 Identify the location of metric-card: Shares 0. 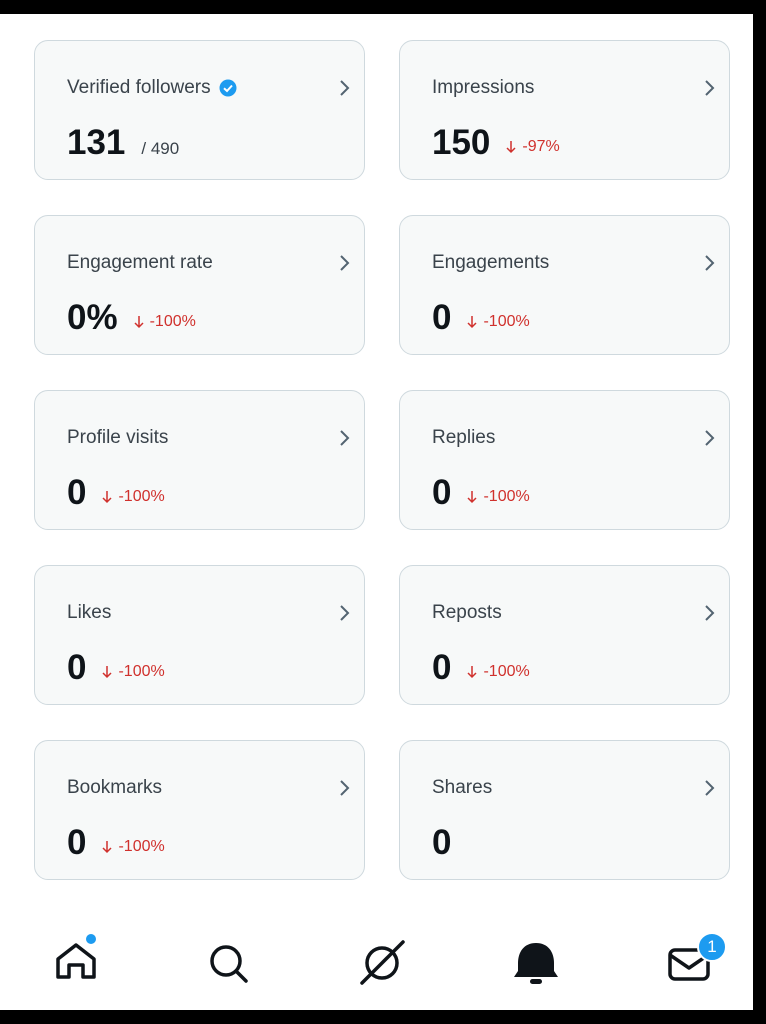
(564, 810).